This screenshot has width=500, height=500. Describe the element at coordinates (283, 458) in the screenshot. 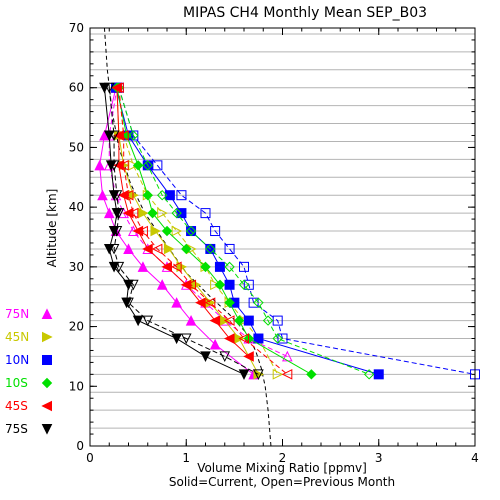

I see `x-tick-label: 2` at that location.